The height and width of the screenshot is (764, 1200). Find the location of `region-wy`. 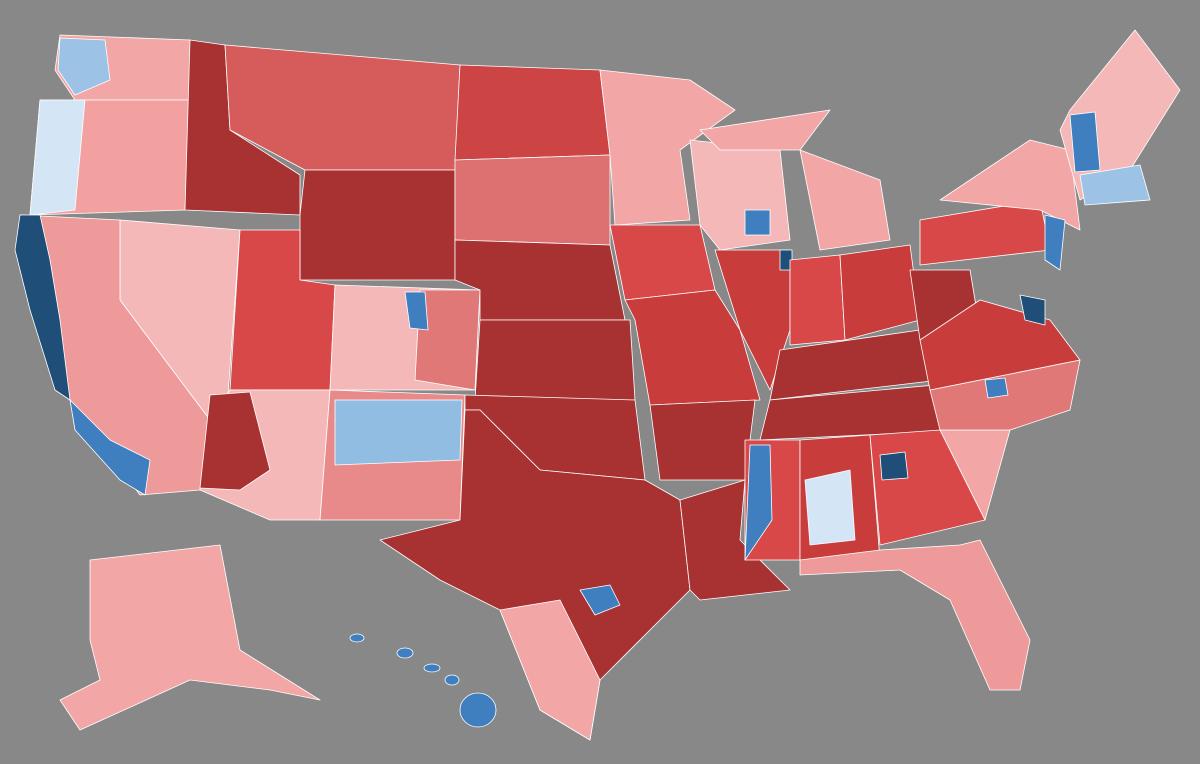

region-wy is located at coordinates (377, 225).